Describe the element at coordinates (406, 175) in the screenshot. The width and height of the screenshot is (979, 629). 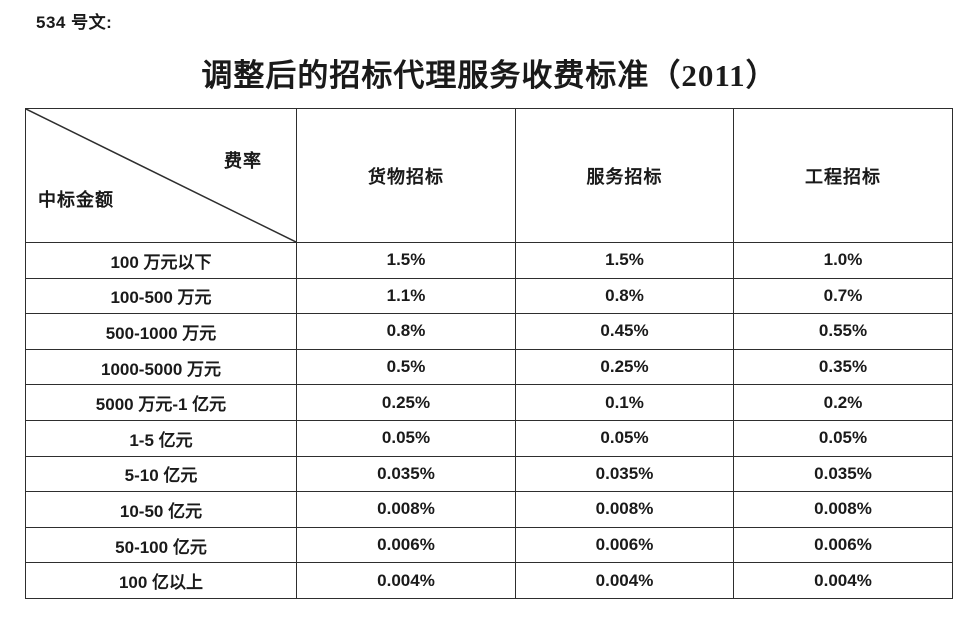
I see `column-header-goods-bidding: 货物招标` at that location.